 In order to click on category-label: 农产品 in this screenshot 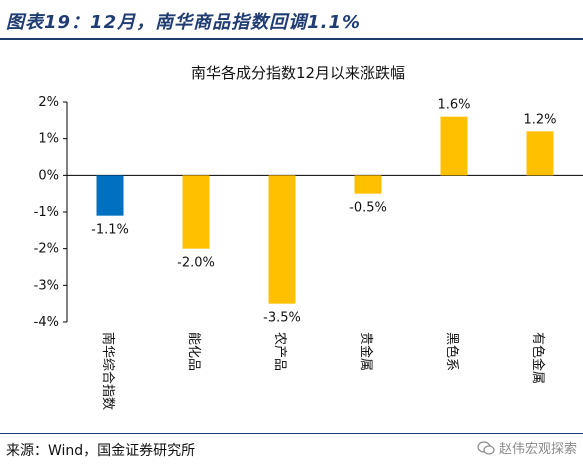, I will do `click(279, 351)`.